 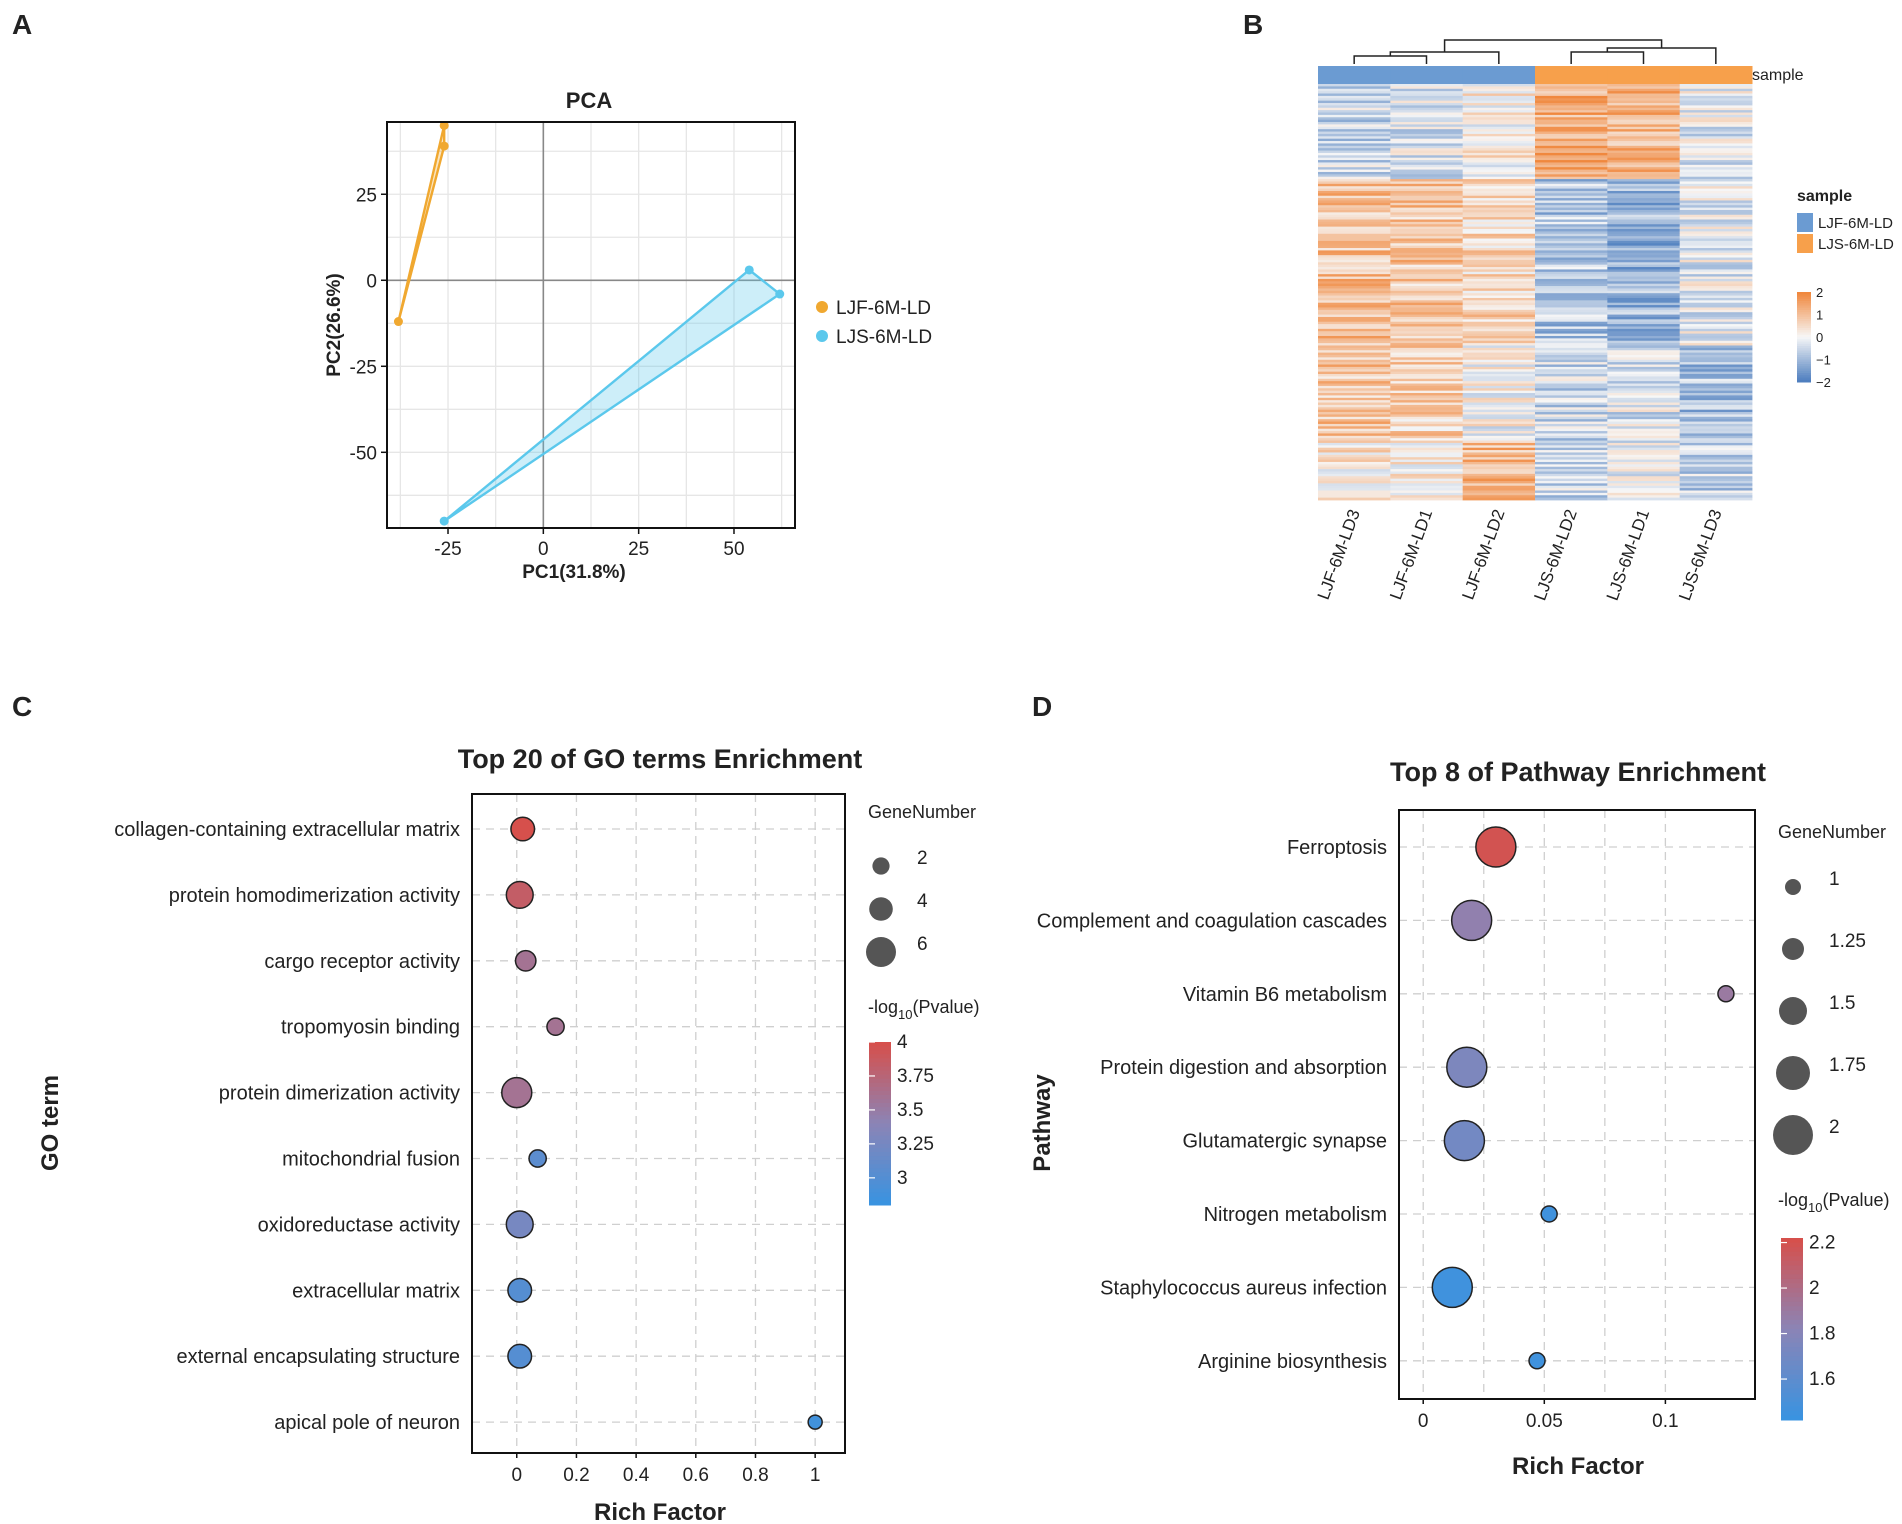 I want to click on heatmap-cells, so click(x=1535, y=292).